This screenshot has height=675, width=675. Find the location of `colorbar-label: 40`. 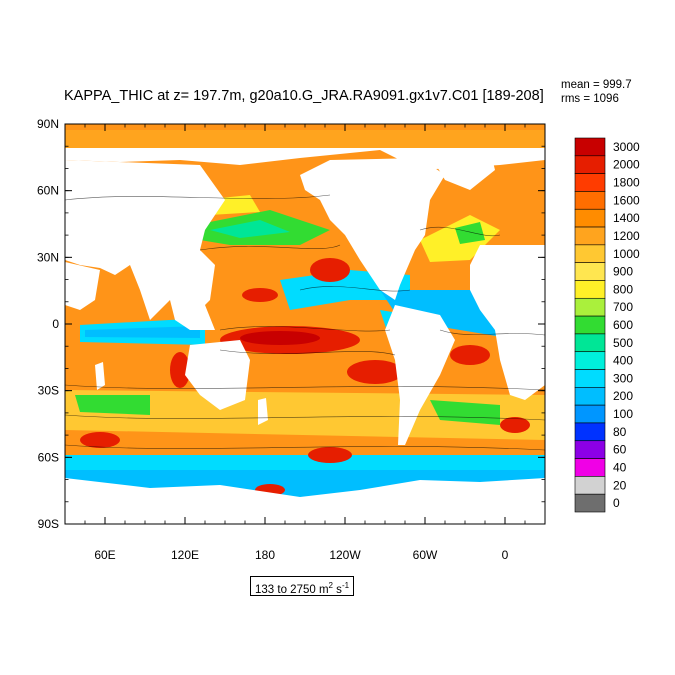

colorbar-label: 40 is located at coordinates (620, 467).